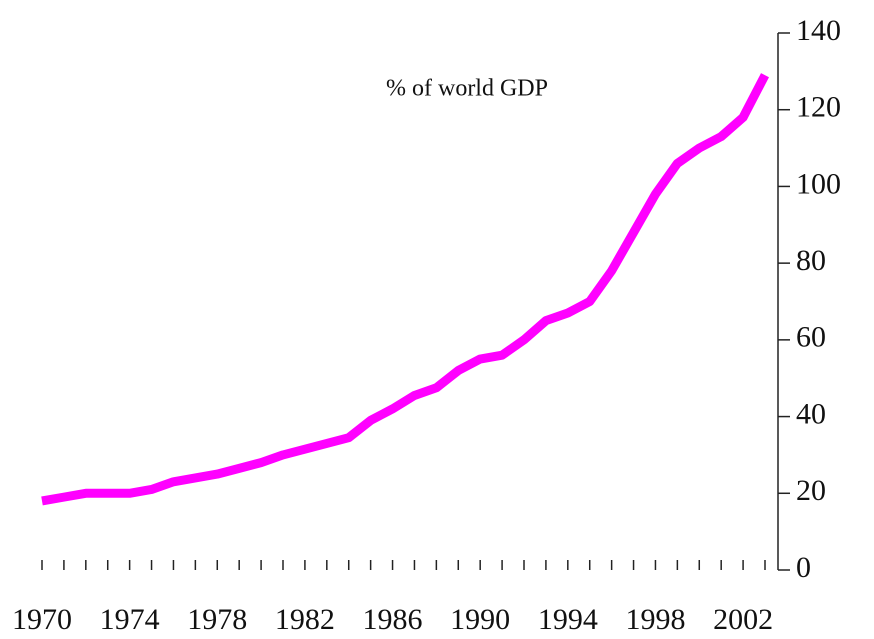  I want to click on y-tick-label: 40, so click(811, 413).